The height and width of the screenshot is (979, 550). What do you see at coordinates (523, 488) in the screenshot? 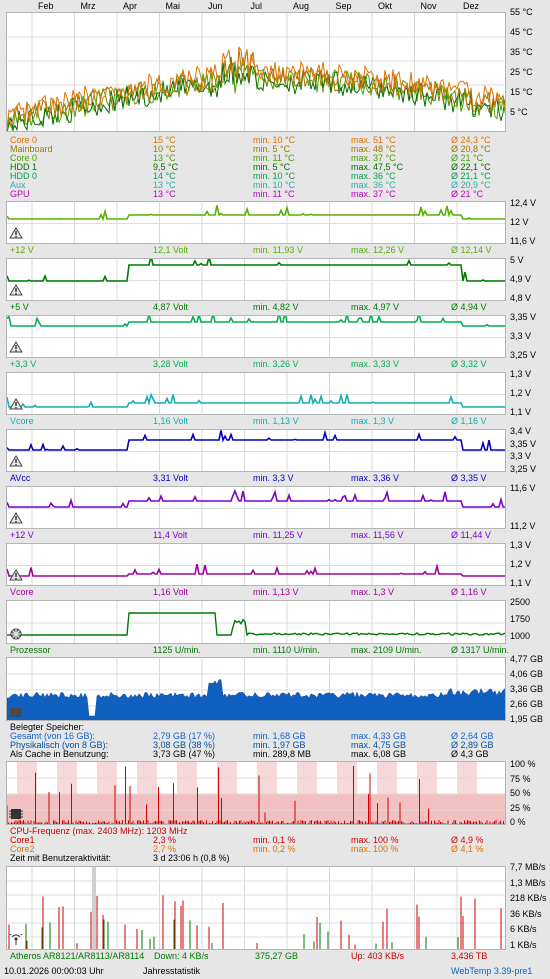
I see `y-axis-label: 11,6 V` at bounding box center [523, 488].